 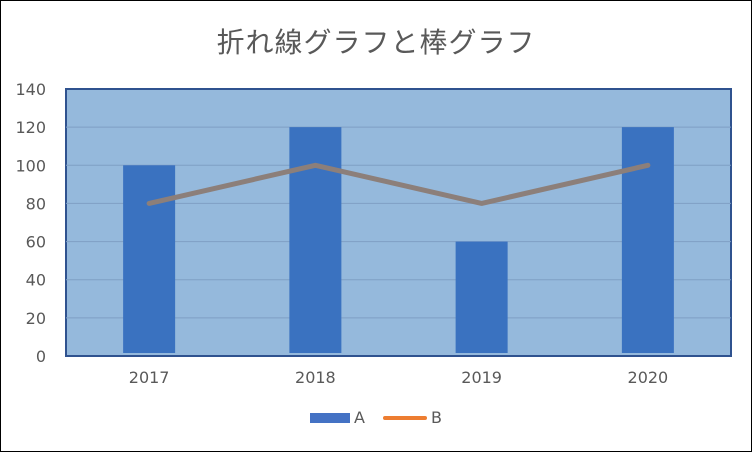 What do you see at coordinates (376, 417) in the screenshot?
I see `legend: A B` at bounding box center [376, 417].